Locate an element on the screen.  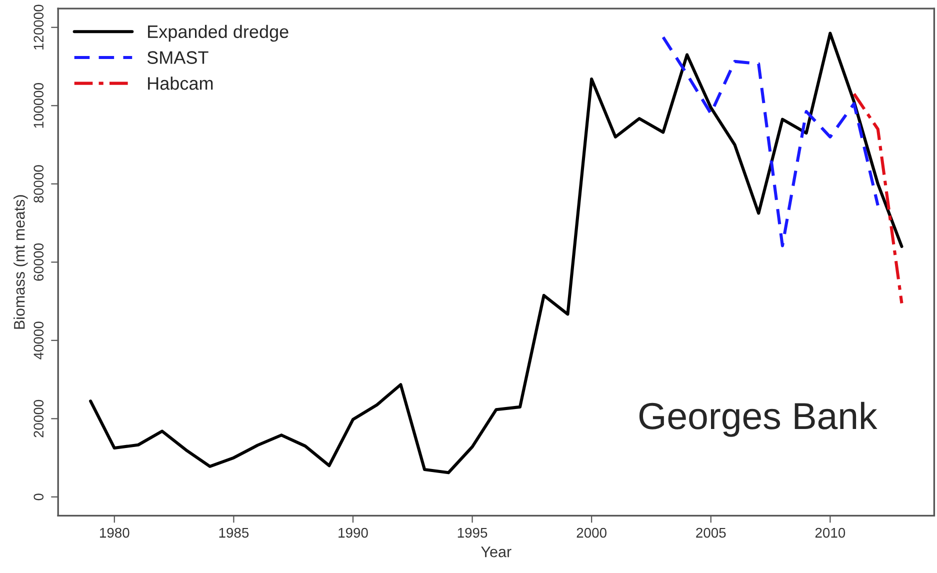
x-tick-label: 2000 is located at coordinates (591, 533).